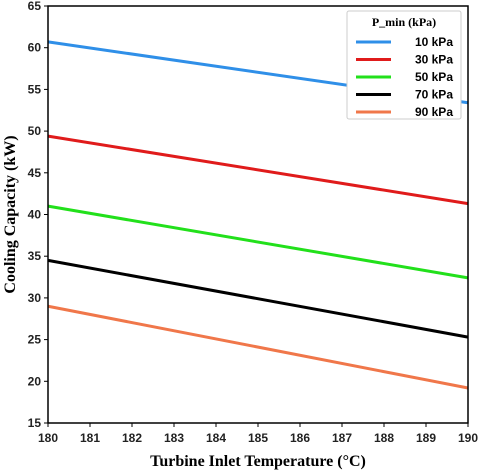 The width and height of the screenshot is (480, 471). I want to click on legend-label: 90 kPa, so click(434, 112).